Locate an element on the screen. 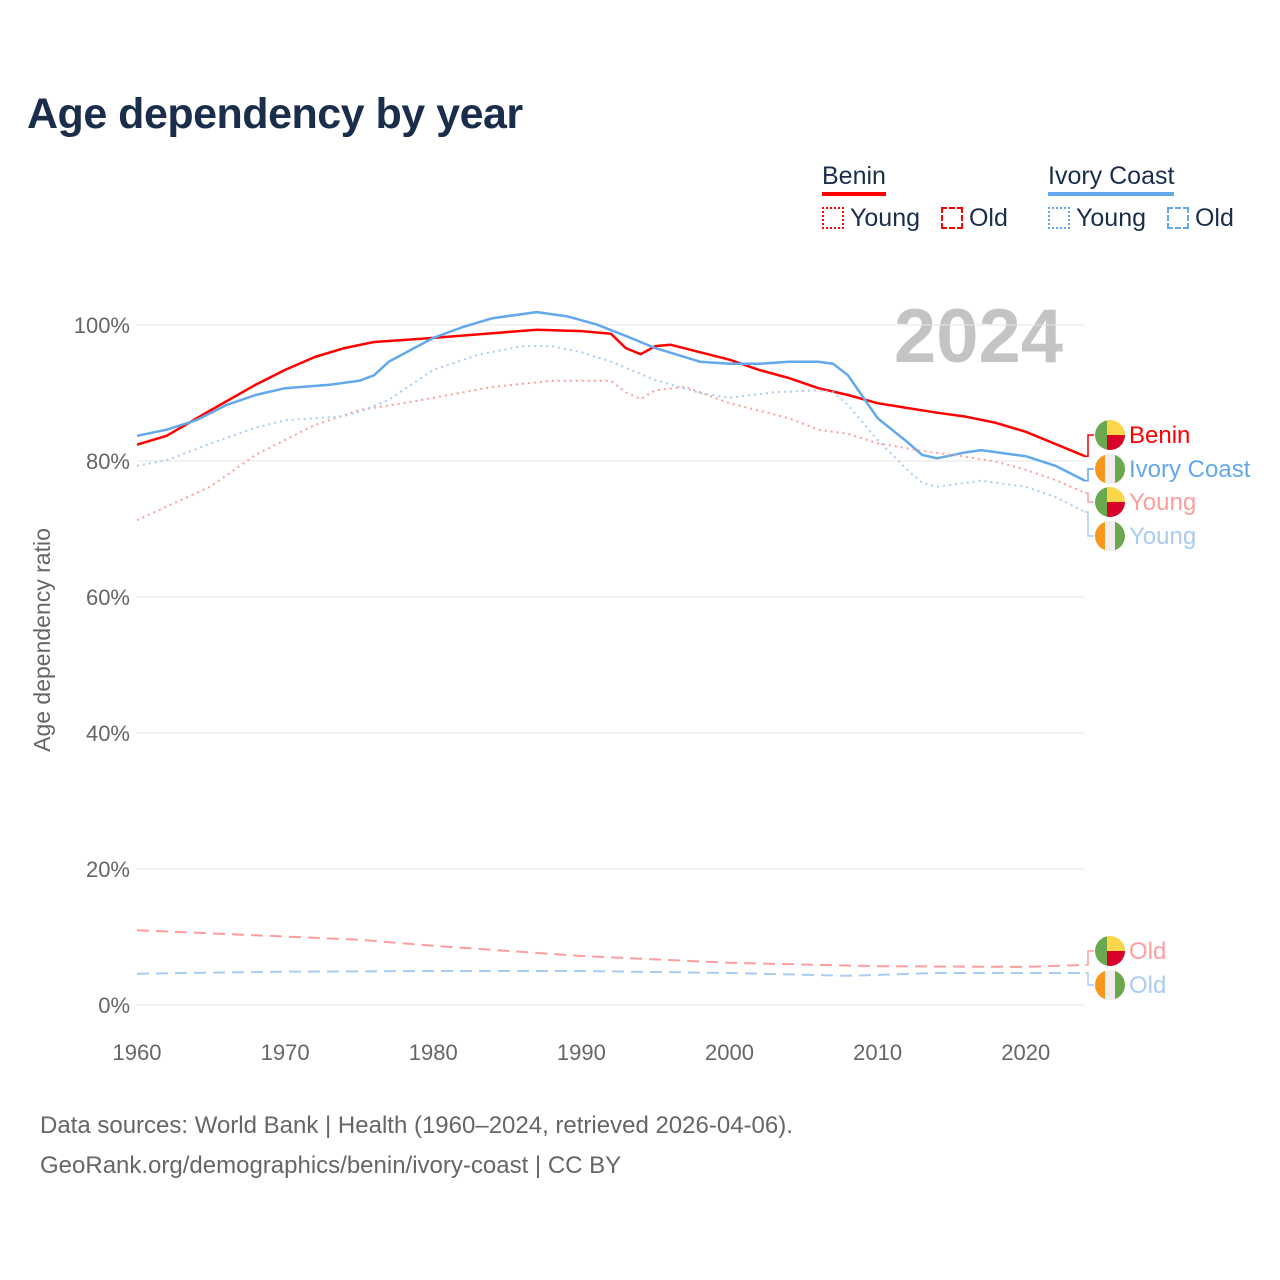  x-tick-label: 2010 is located at coordinates (877, 1052).